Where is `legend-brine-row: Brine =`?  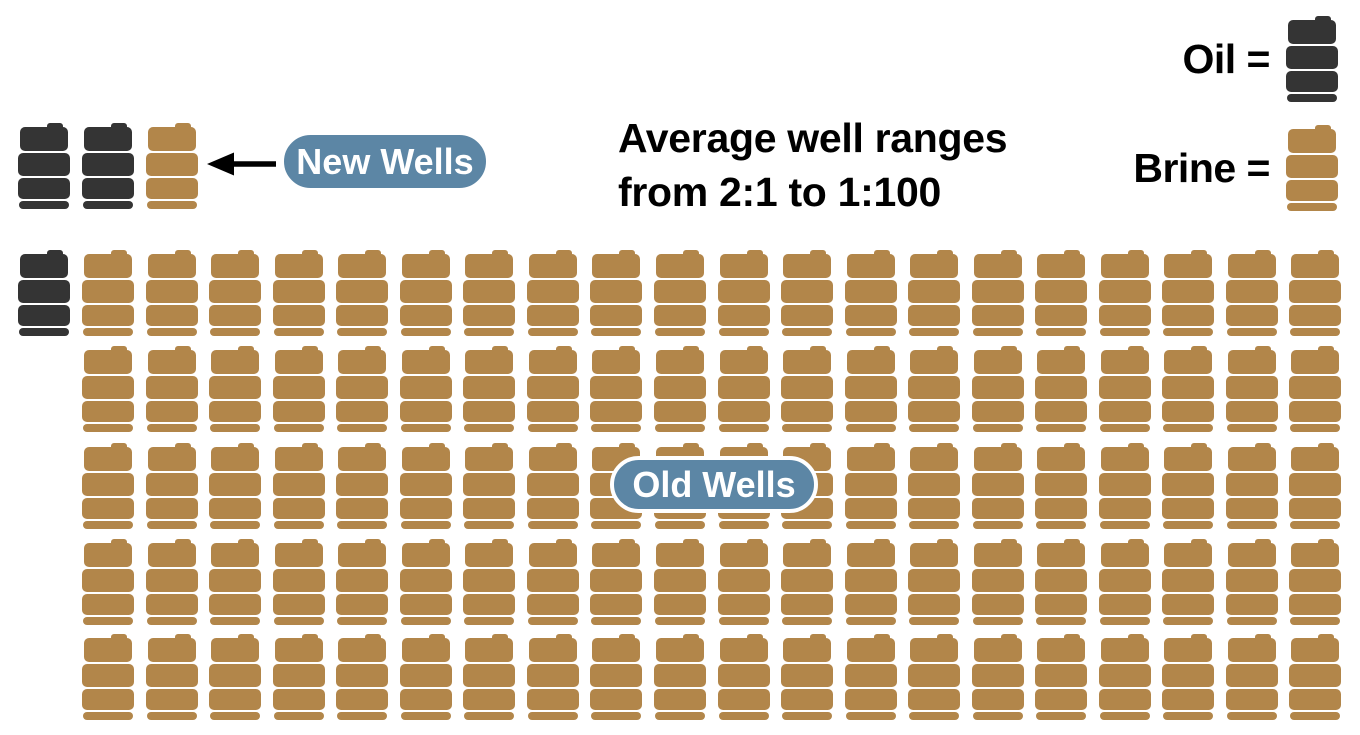
legend-brine-row: Brine = is located at coordinates (1236, 168).